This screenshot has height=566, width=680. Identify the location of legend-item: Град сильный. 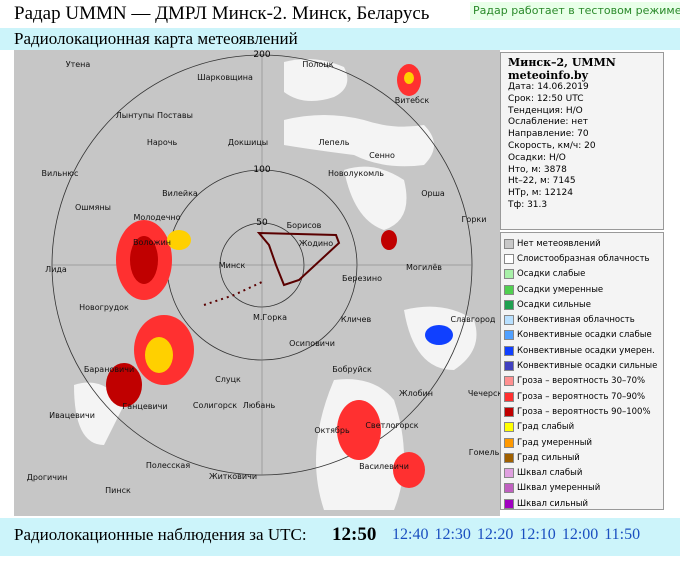
(583, 457).